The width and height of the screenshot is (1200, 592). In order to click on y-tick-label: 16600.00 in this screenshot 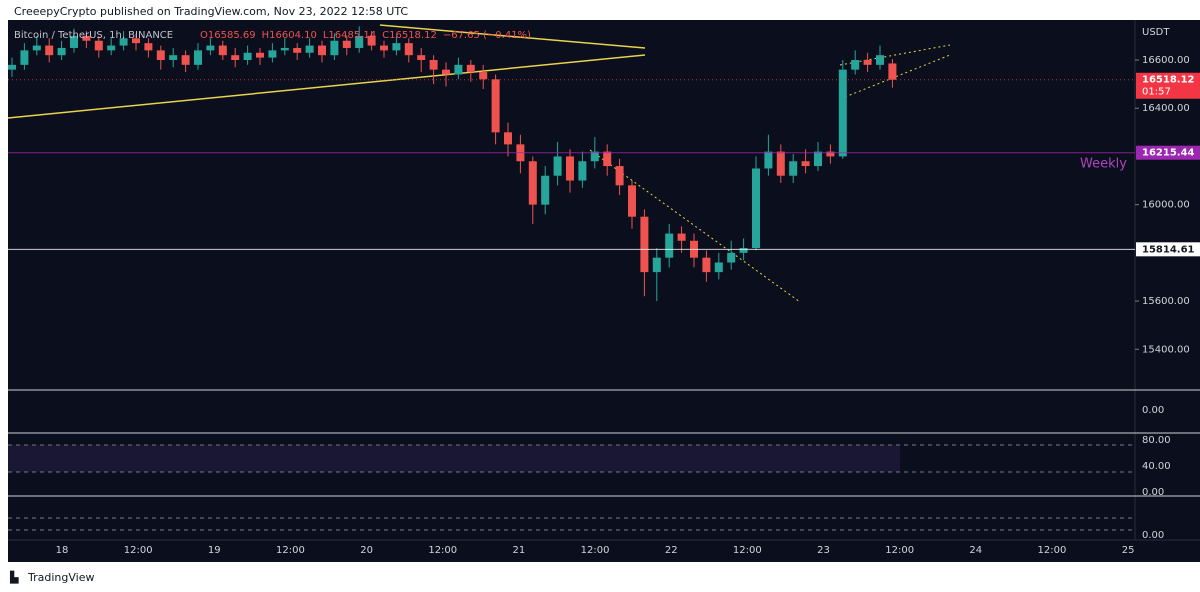, I will do `click(1166, 60)`.